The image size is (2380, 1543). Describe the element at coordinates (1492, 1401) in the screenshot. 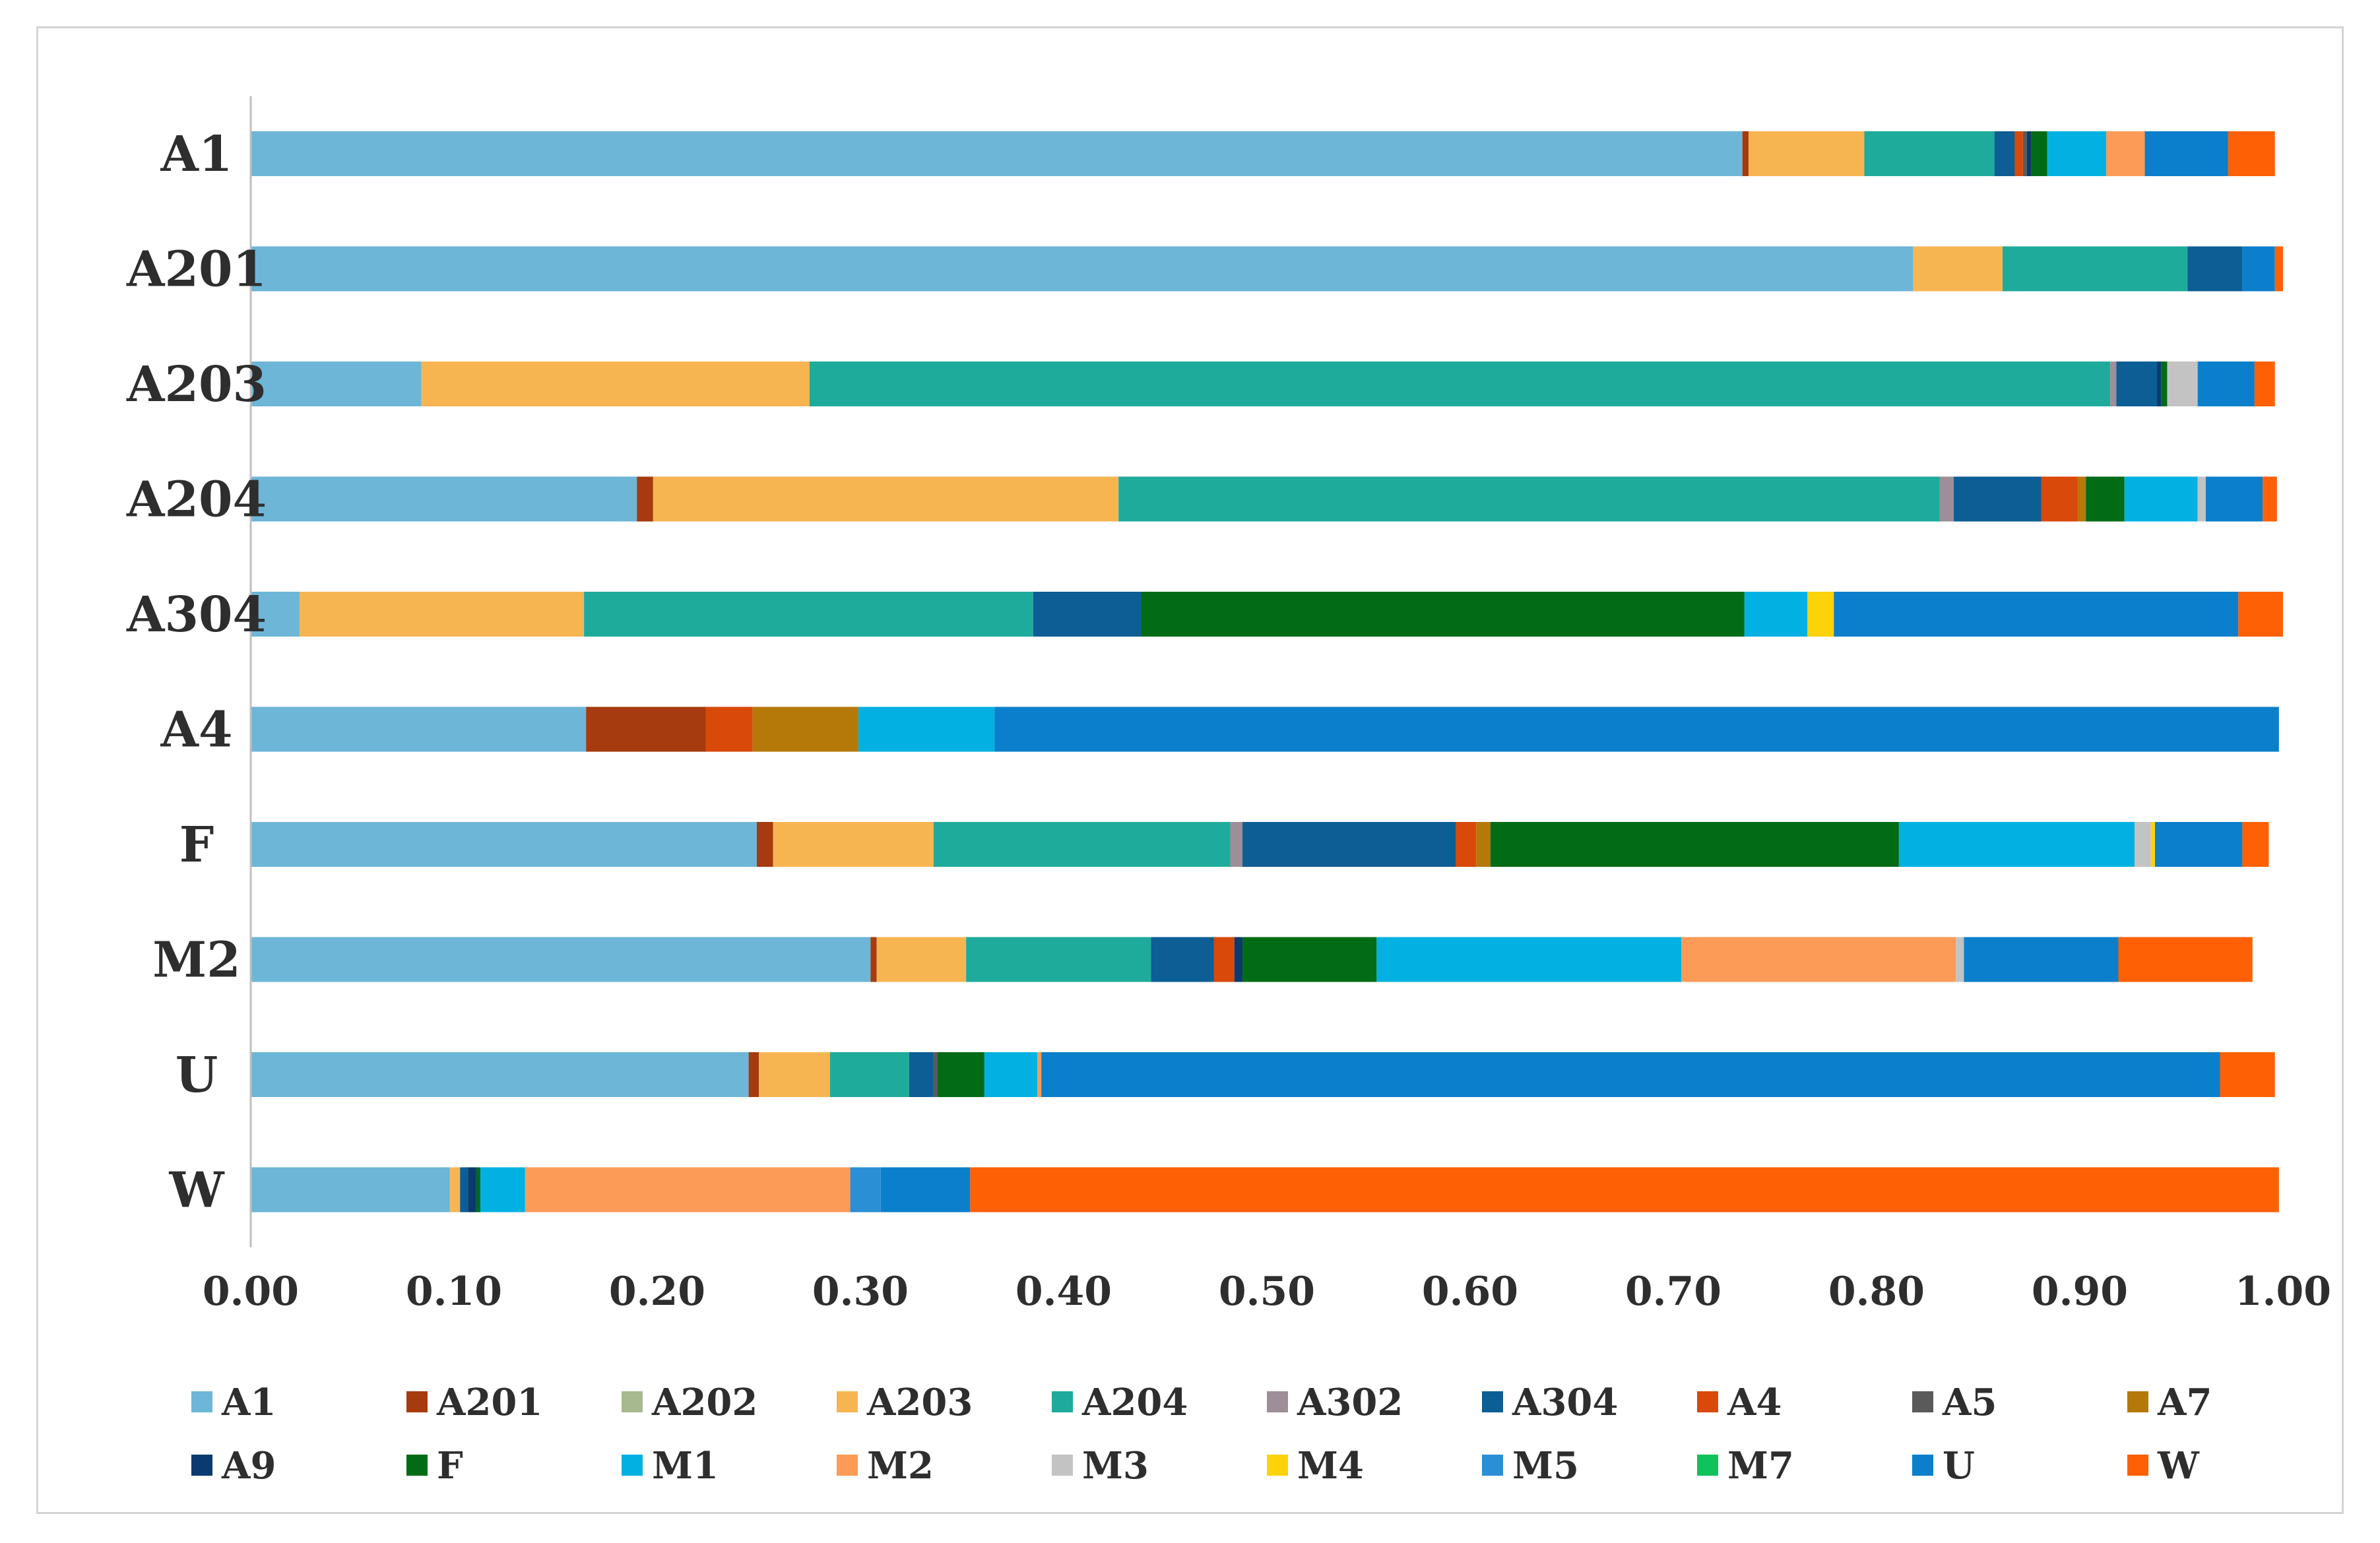

I see `legend-swatch-a304` at that location.